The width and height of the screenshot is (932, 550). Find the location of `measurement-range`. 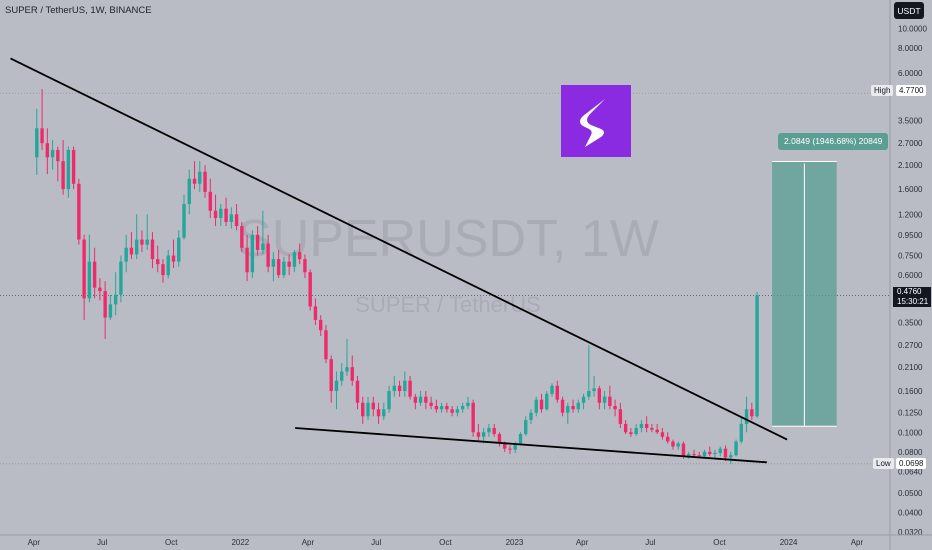

measurement-range is located at coordinates (804, 293).